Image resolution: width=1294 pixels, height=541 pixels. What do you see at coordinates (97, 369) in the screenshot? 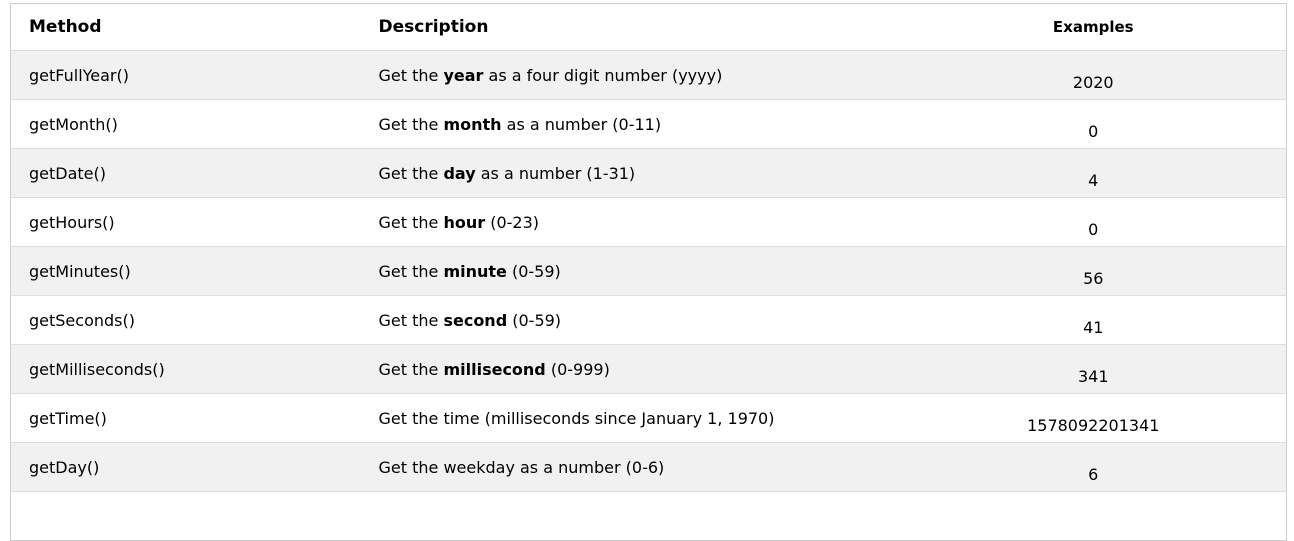
I see `method-name: getMilliseconds()` at bounding box center [97, 369].